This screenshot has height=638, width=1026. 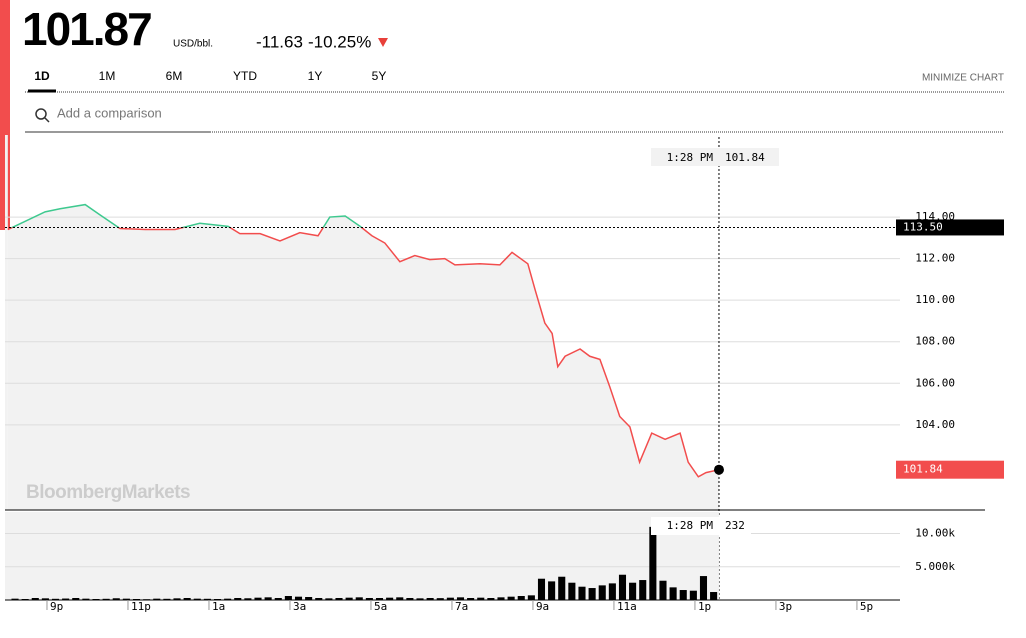 I want to click on y-tick-label: 104.00, so click(x=935, y=424).